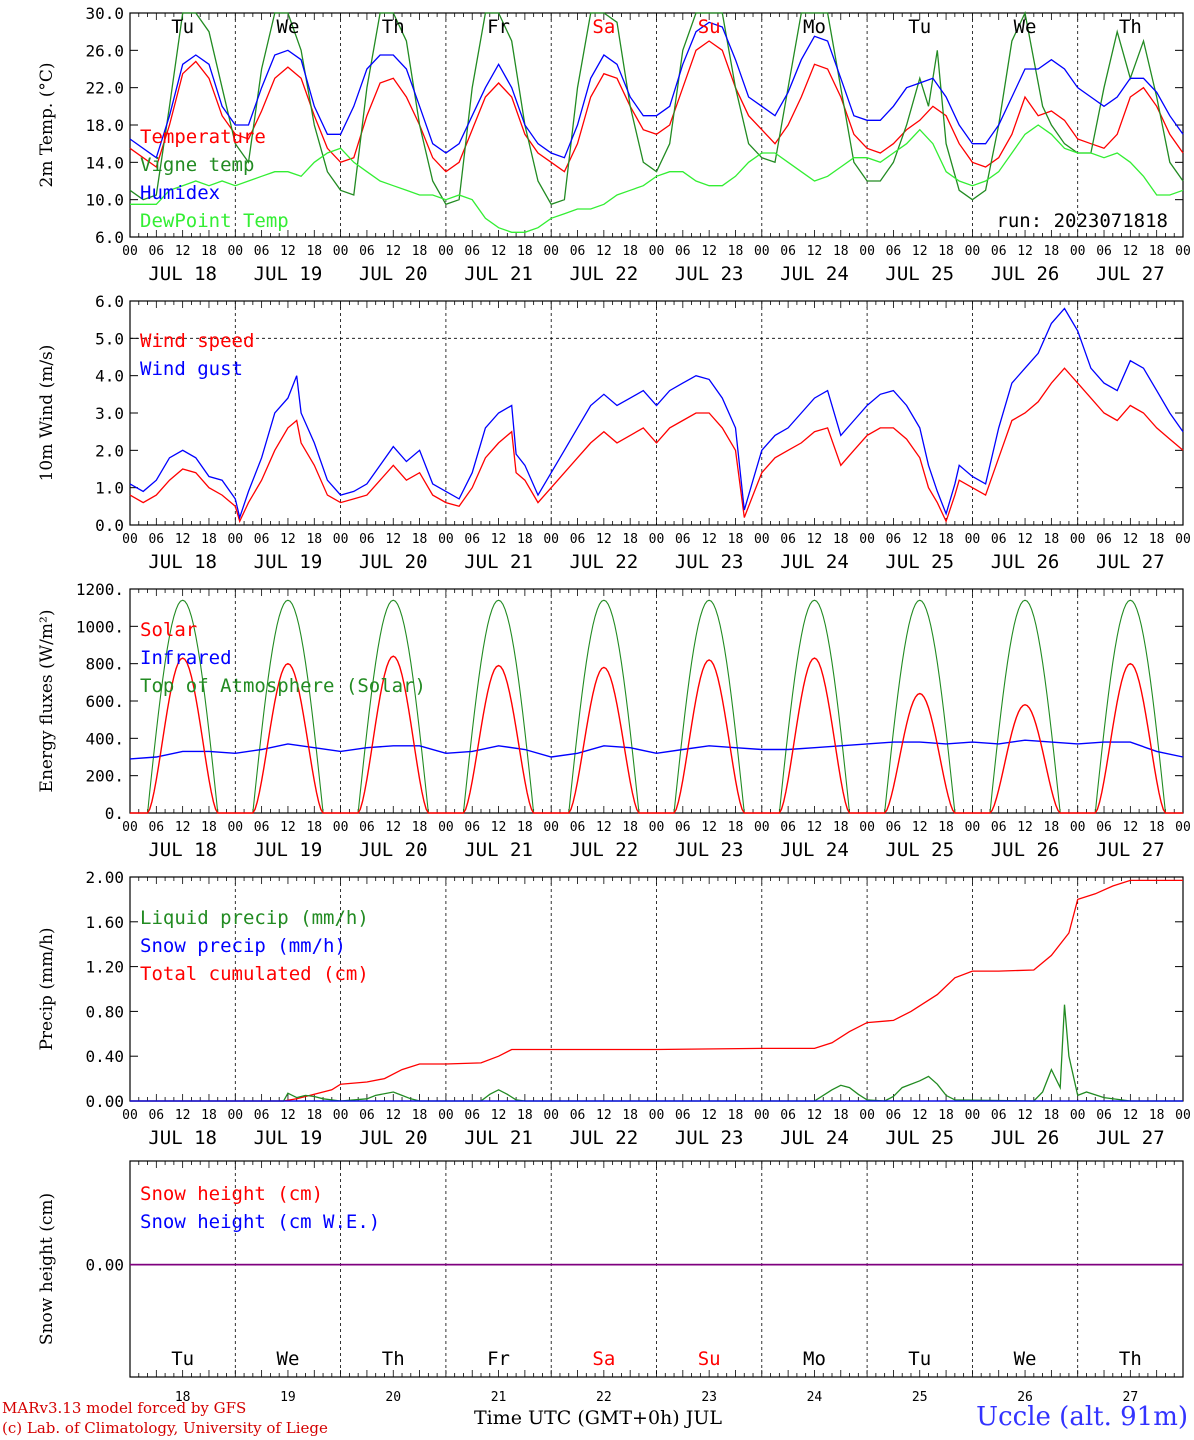 The width and height of the screenshot is (1194, 1440). I want to click on y-tick-label: 1.20, so click(104, 967).